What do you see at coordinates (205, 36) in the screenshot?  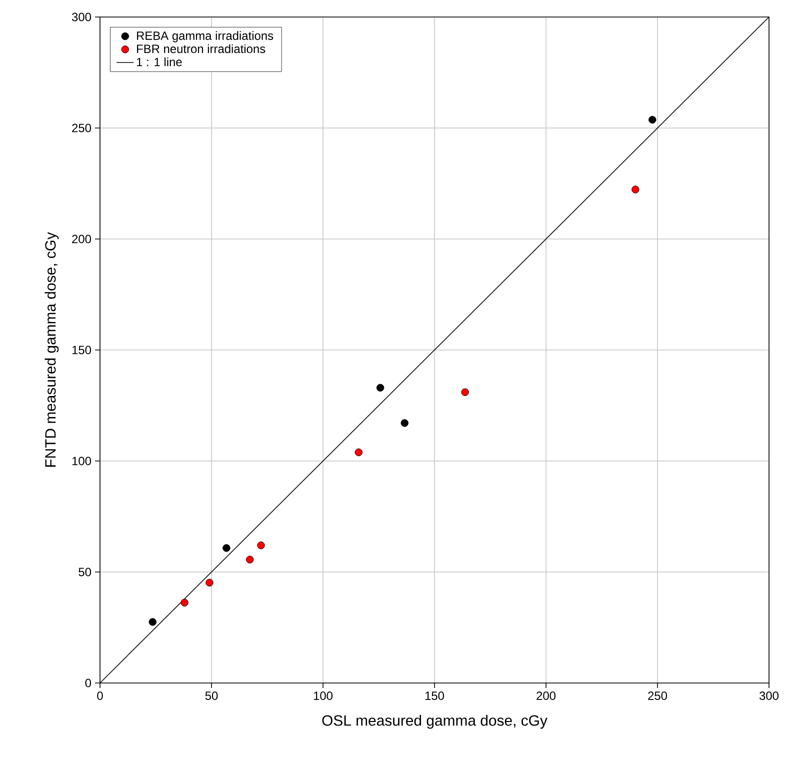 I see `legend-label: REBA gamma irradiations` at bounding box center [205, 36].